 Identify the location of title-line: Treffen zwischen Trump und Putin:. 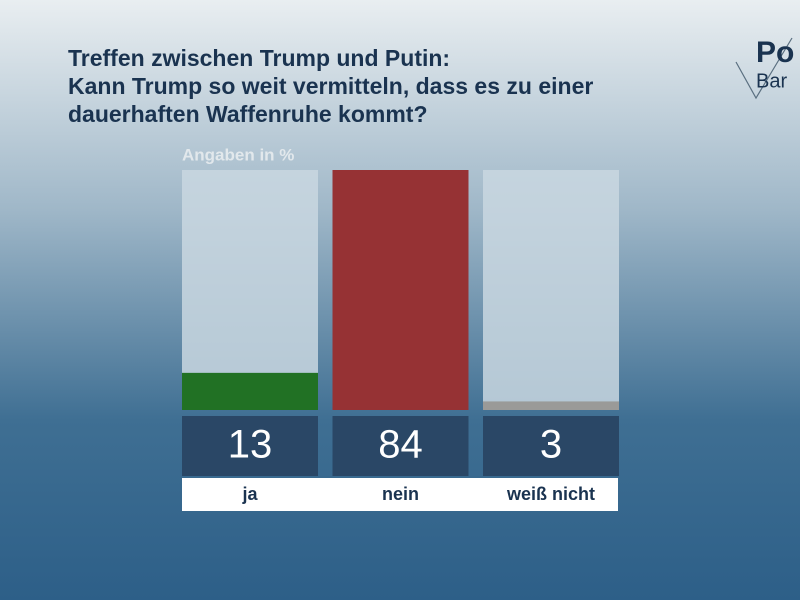
(259, 58).